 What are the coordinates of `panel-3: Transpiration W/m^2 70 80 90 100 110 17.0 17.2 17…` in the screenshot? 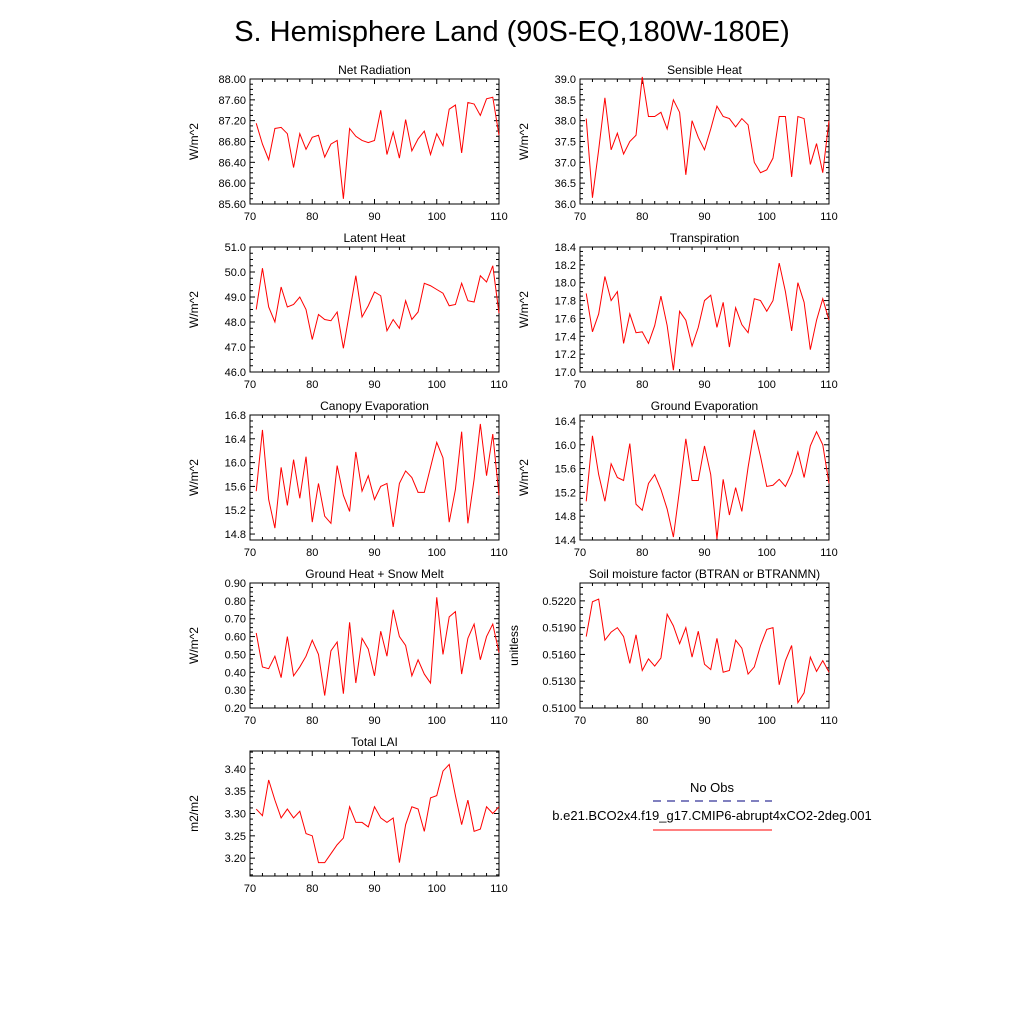 It's located at (677, 311).